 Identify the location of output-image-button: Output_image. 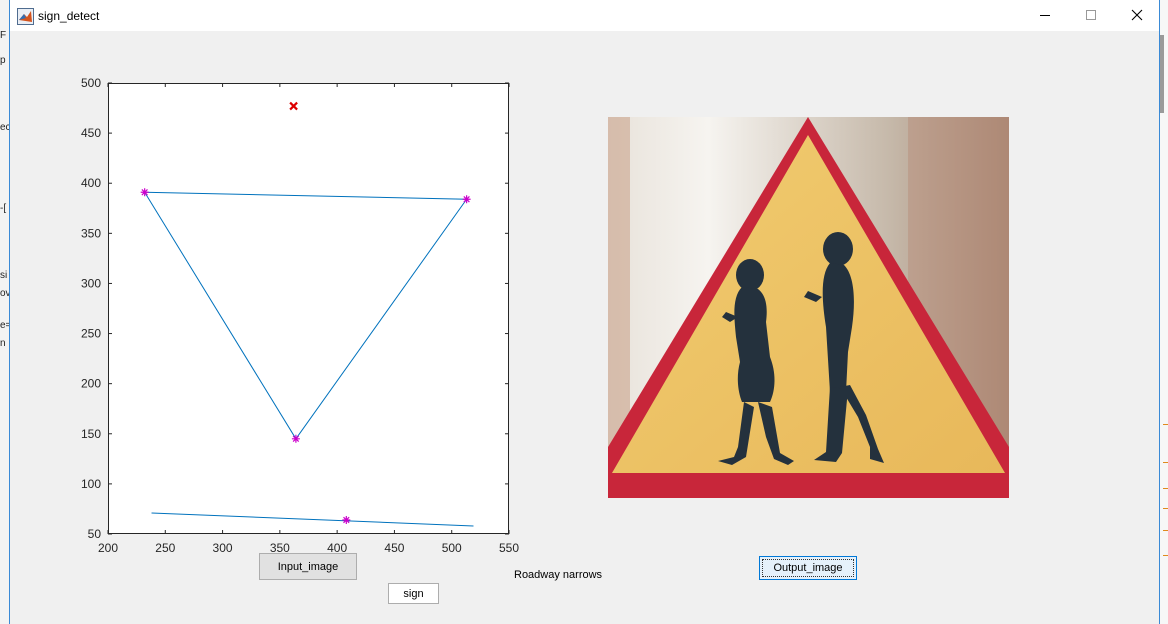
(808, 568).